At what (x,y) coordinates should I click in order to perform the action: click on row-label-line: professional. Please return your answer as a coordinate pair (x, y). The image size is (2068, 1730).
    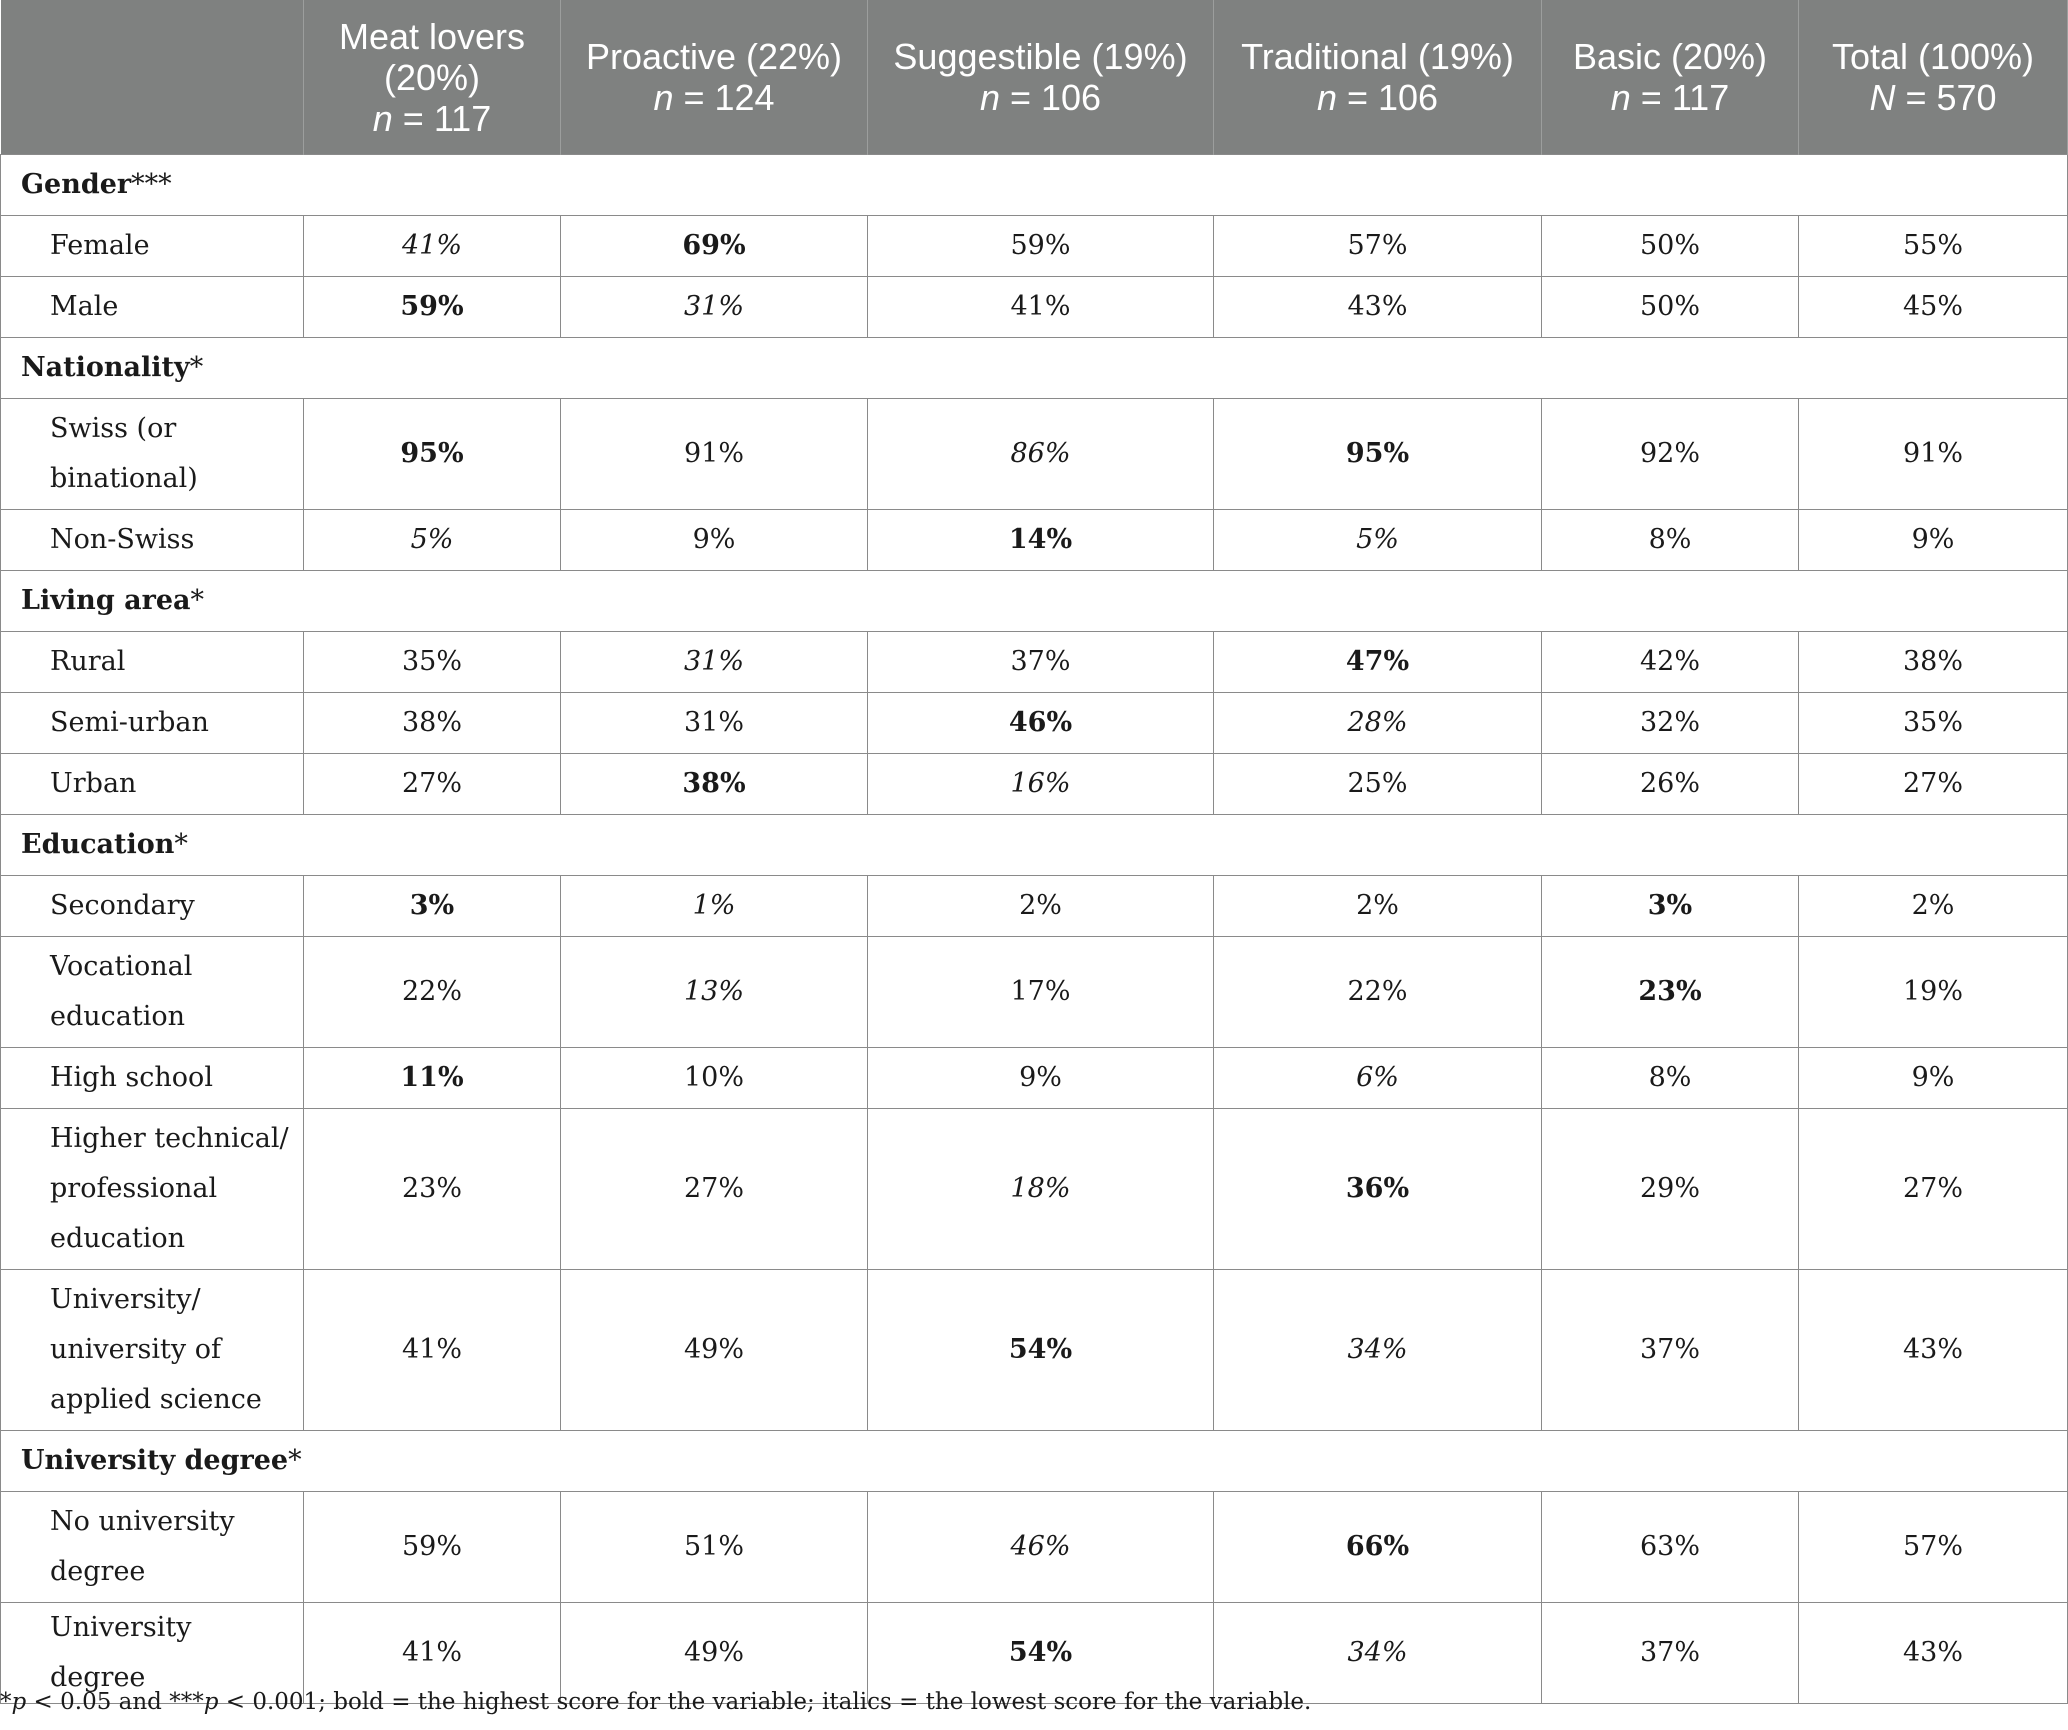
    Looking at the image, I should click on (134, 1188).